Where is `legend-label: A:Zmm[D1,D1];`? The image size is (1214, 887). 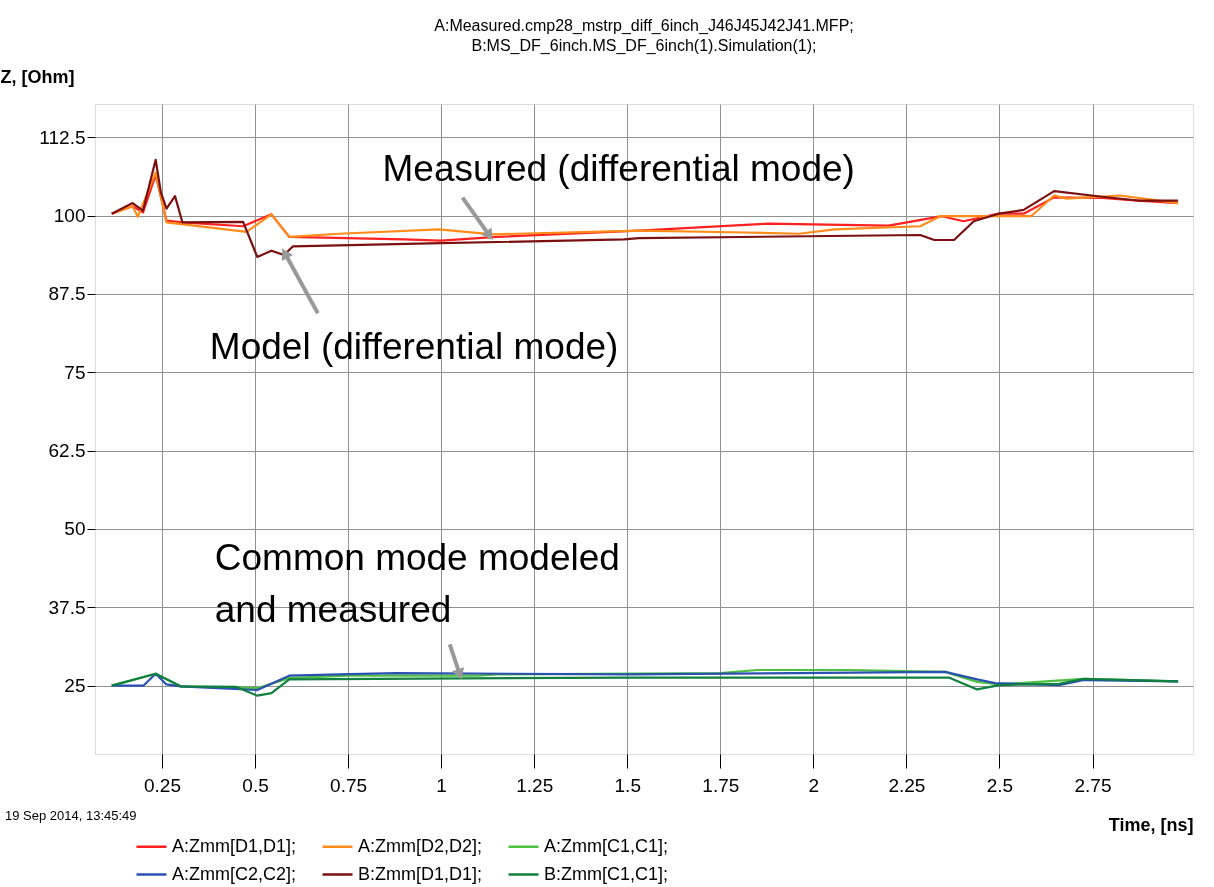 legend-label: A:Zmm[D1,D1]; is located at coordinates (234, 845).